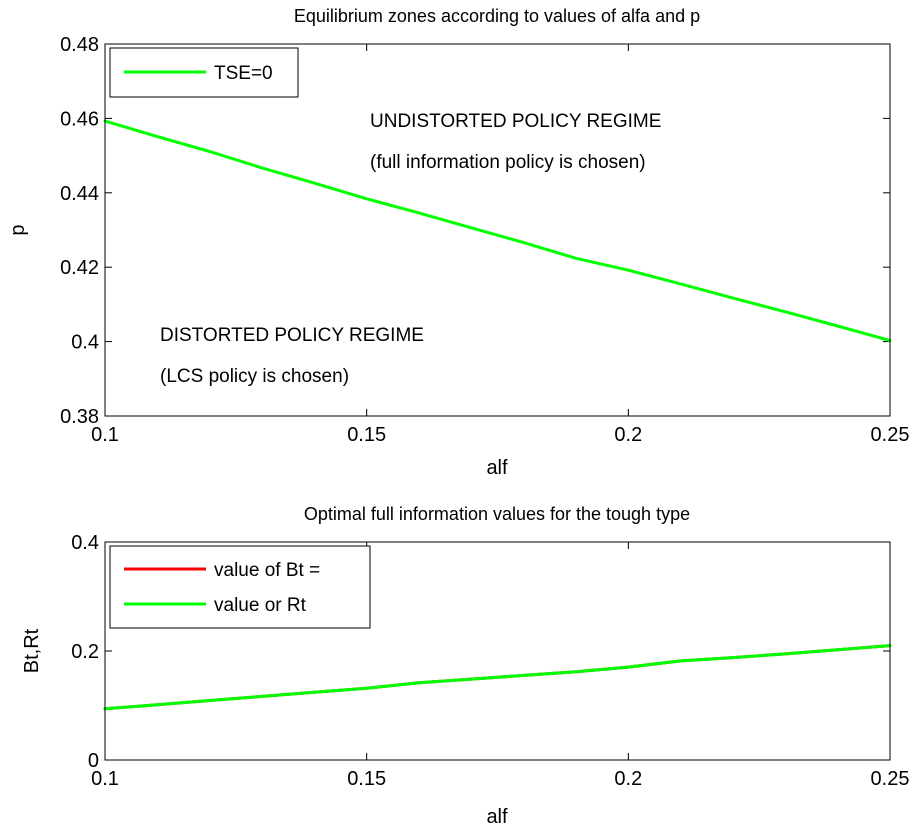 The width and height of the screenshot is (922, 830). Describe the element at coordinates (85, 652) in the screenshot. I see `bottom-y-tick-label: 0.2` at that location.